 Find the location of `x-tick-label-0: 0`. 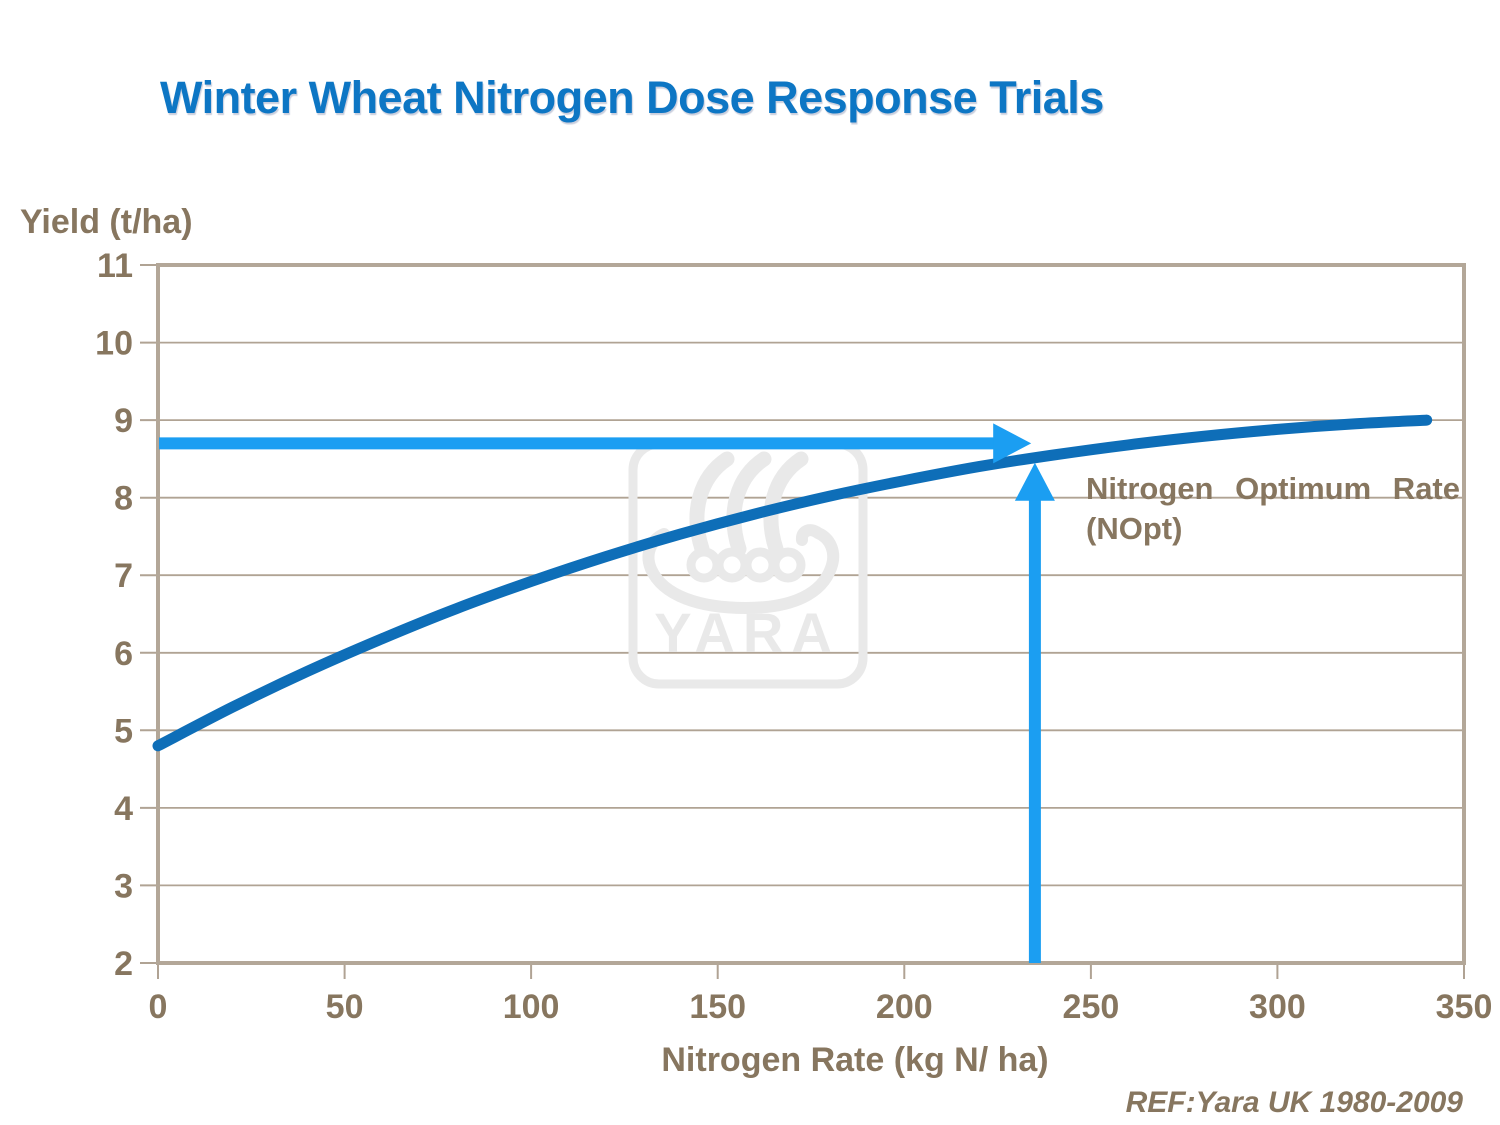

x-tick-label-0: 0 is located at coordinates (158, 1007).